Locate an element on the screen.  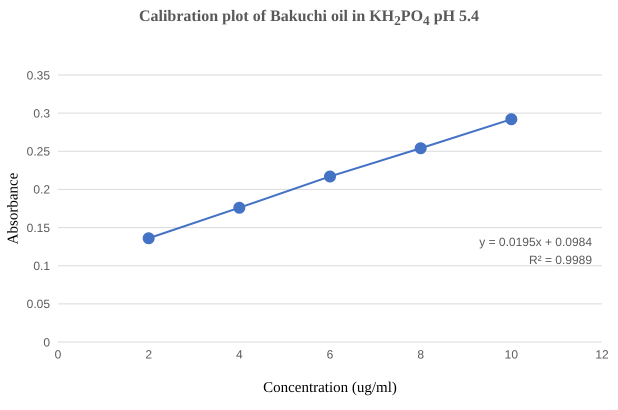
annotation: R² = 0.9989 is located at coordinates (560, 260).